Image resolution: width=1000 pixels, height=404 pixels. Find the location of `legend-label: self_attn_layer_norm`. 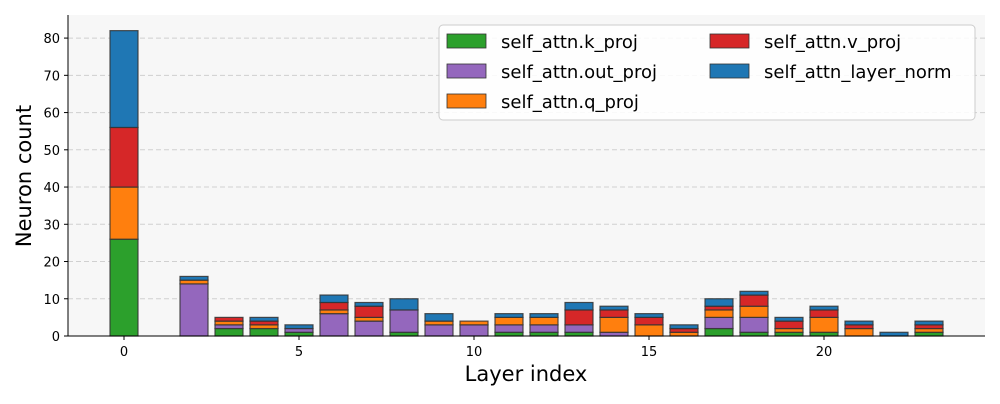

legend-label: self_attn_layer_norm is located at coordinates (858, 72).